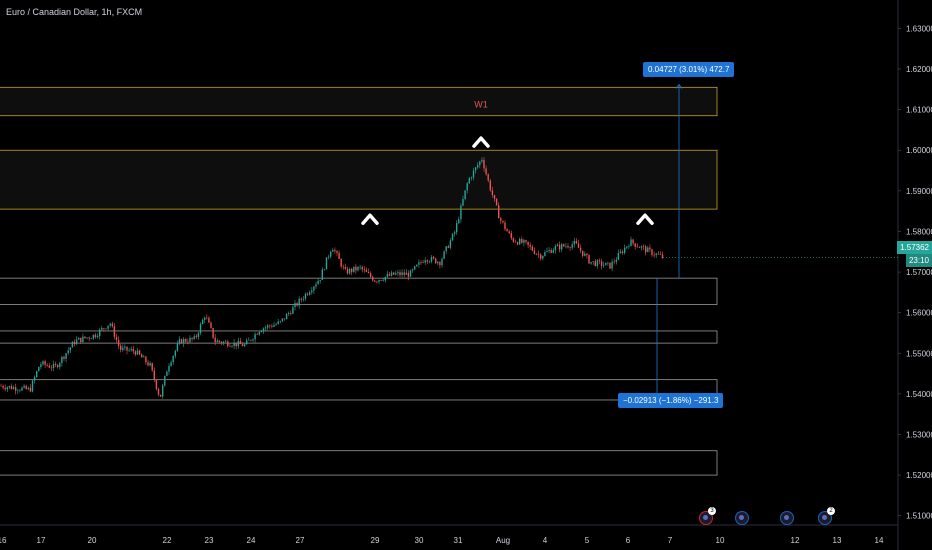  What do you see at coordinates (919, 191) in the screenshot?
I see `y-tick-label: 1.59000` at bounding box center [919, 191].